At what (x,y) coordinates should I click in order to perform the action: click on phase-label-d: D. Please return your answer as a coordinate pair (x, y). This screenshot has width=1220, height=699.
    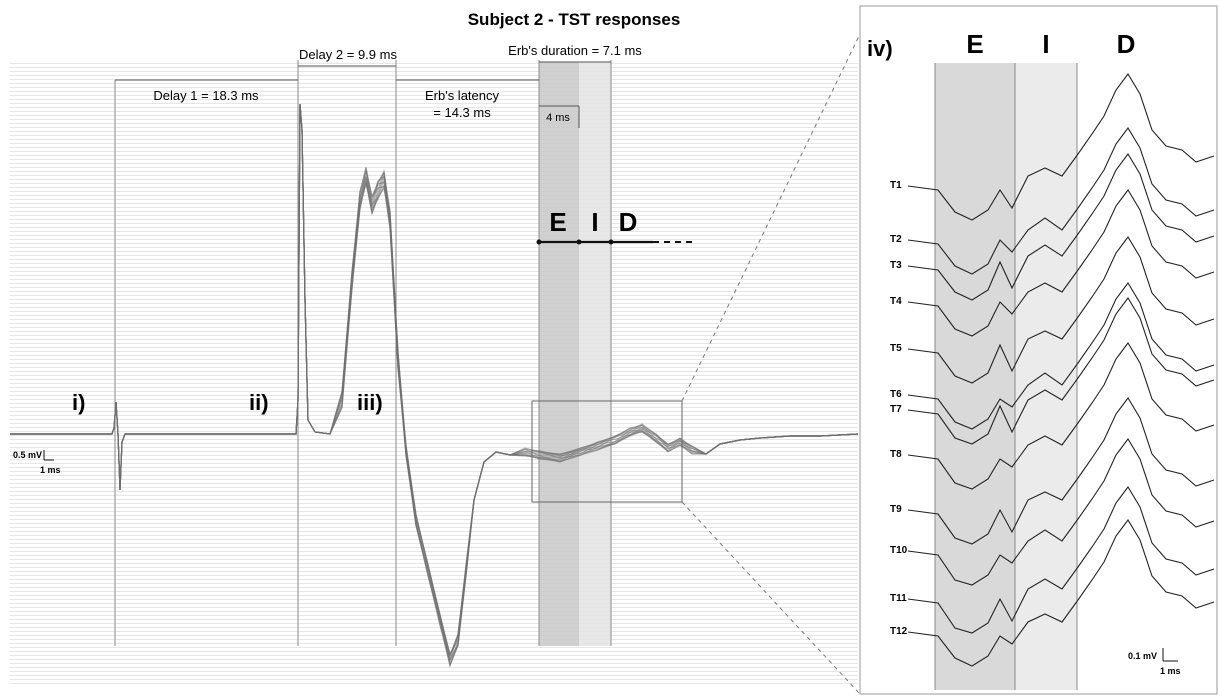
    Looking at the image, I should click on (628, 222).